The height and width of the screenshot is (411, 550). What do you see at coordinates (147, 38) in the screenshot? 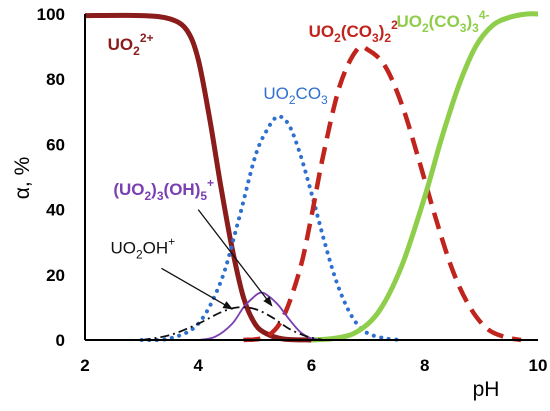
I see `label-sup: 2+` at bounding box center [147, 38].